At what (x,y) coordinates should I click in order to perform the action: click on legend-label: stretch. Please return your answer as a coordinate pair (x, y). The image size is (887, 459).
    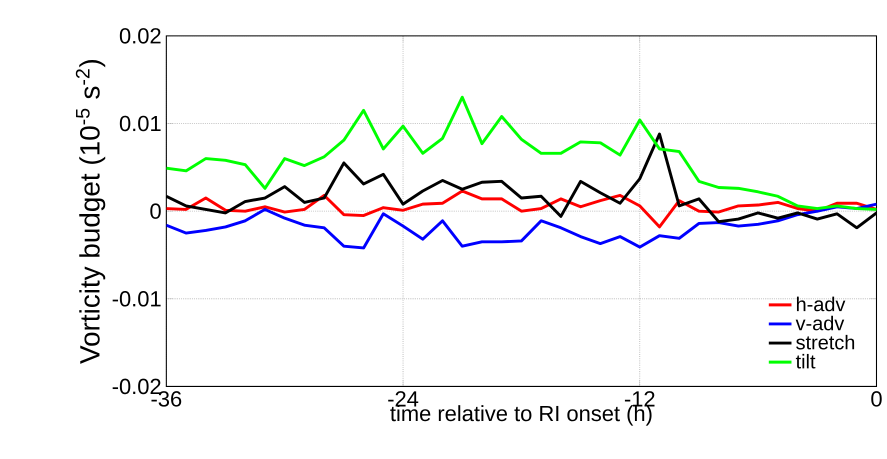
    Looking at the image, I should click on (825, 342).